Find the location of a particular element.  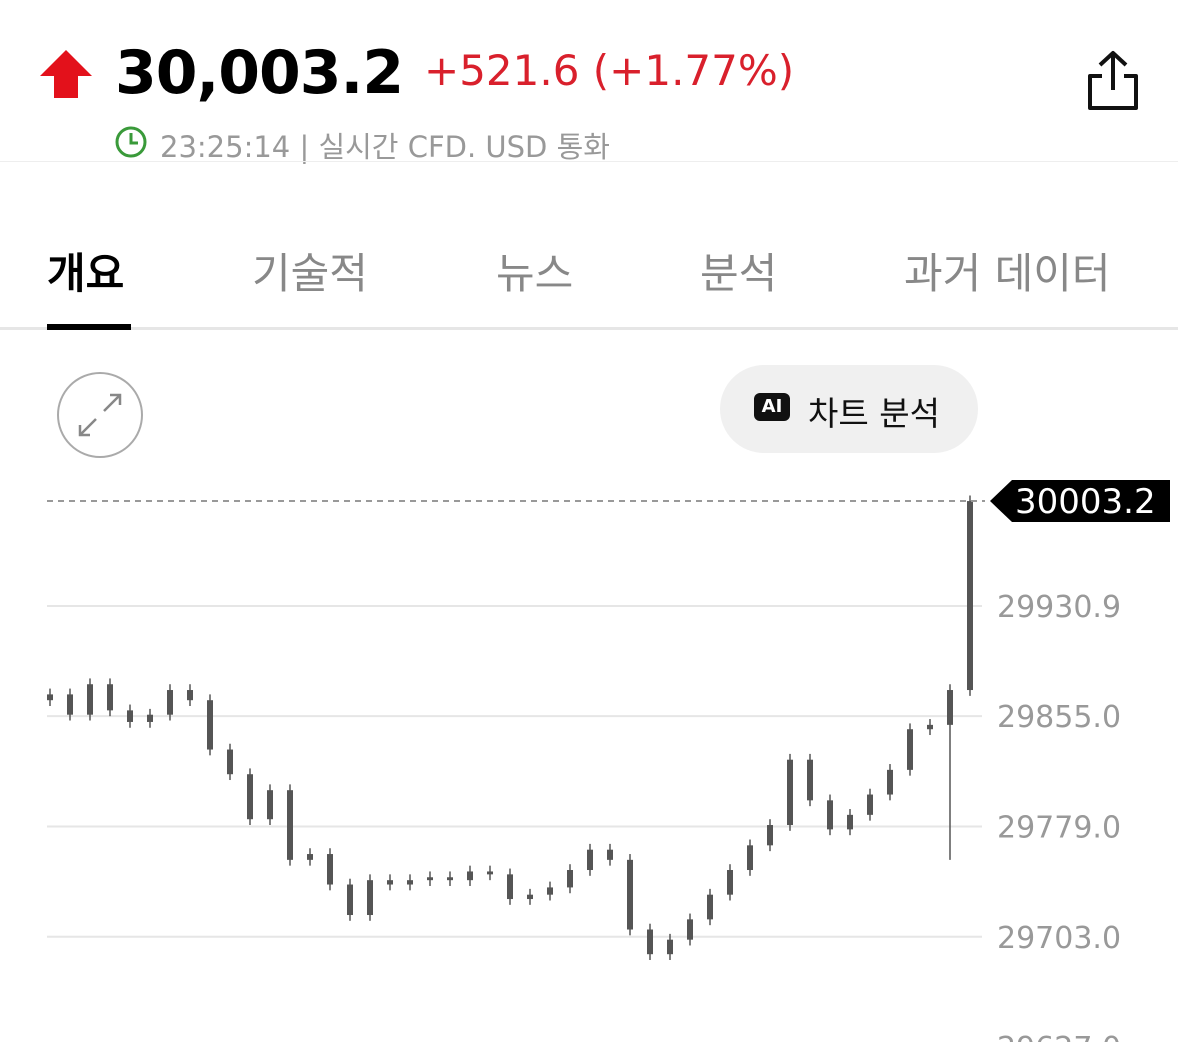

price: 30,003.2 is located at coordinates (259, 73).